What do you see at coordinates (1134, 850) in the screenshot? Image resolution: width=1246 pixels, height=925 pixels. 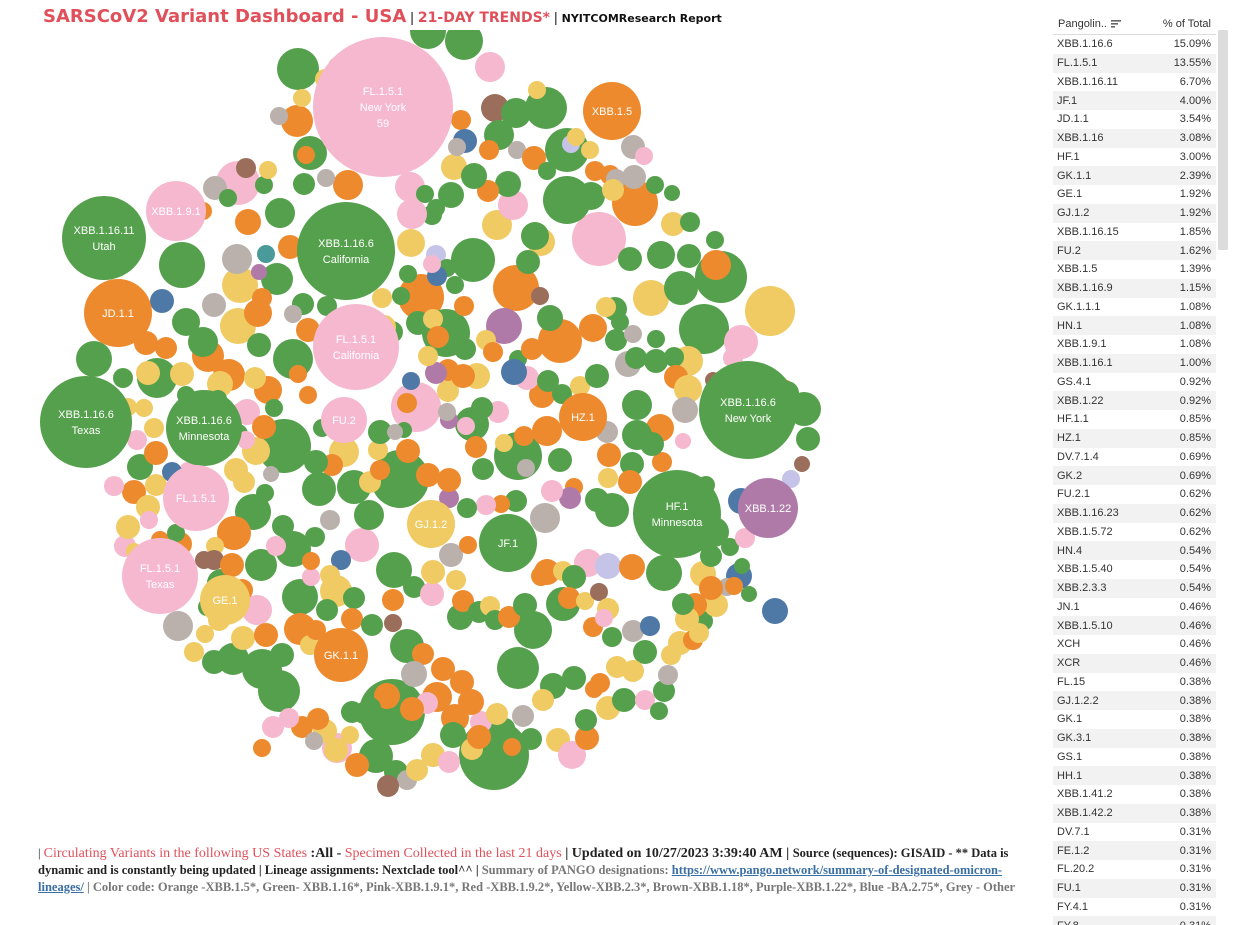 I see `table-row: FE.1.2 0.31%` at bounding box center [1134, 850].